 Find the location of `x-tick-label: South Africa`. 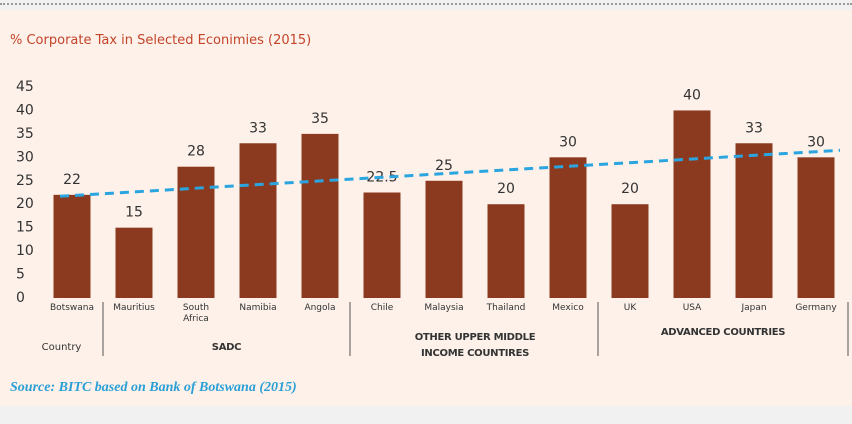

x-tick-label: South Africa is located at coordinates (196, 313).